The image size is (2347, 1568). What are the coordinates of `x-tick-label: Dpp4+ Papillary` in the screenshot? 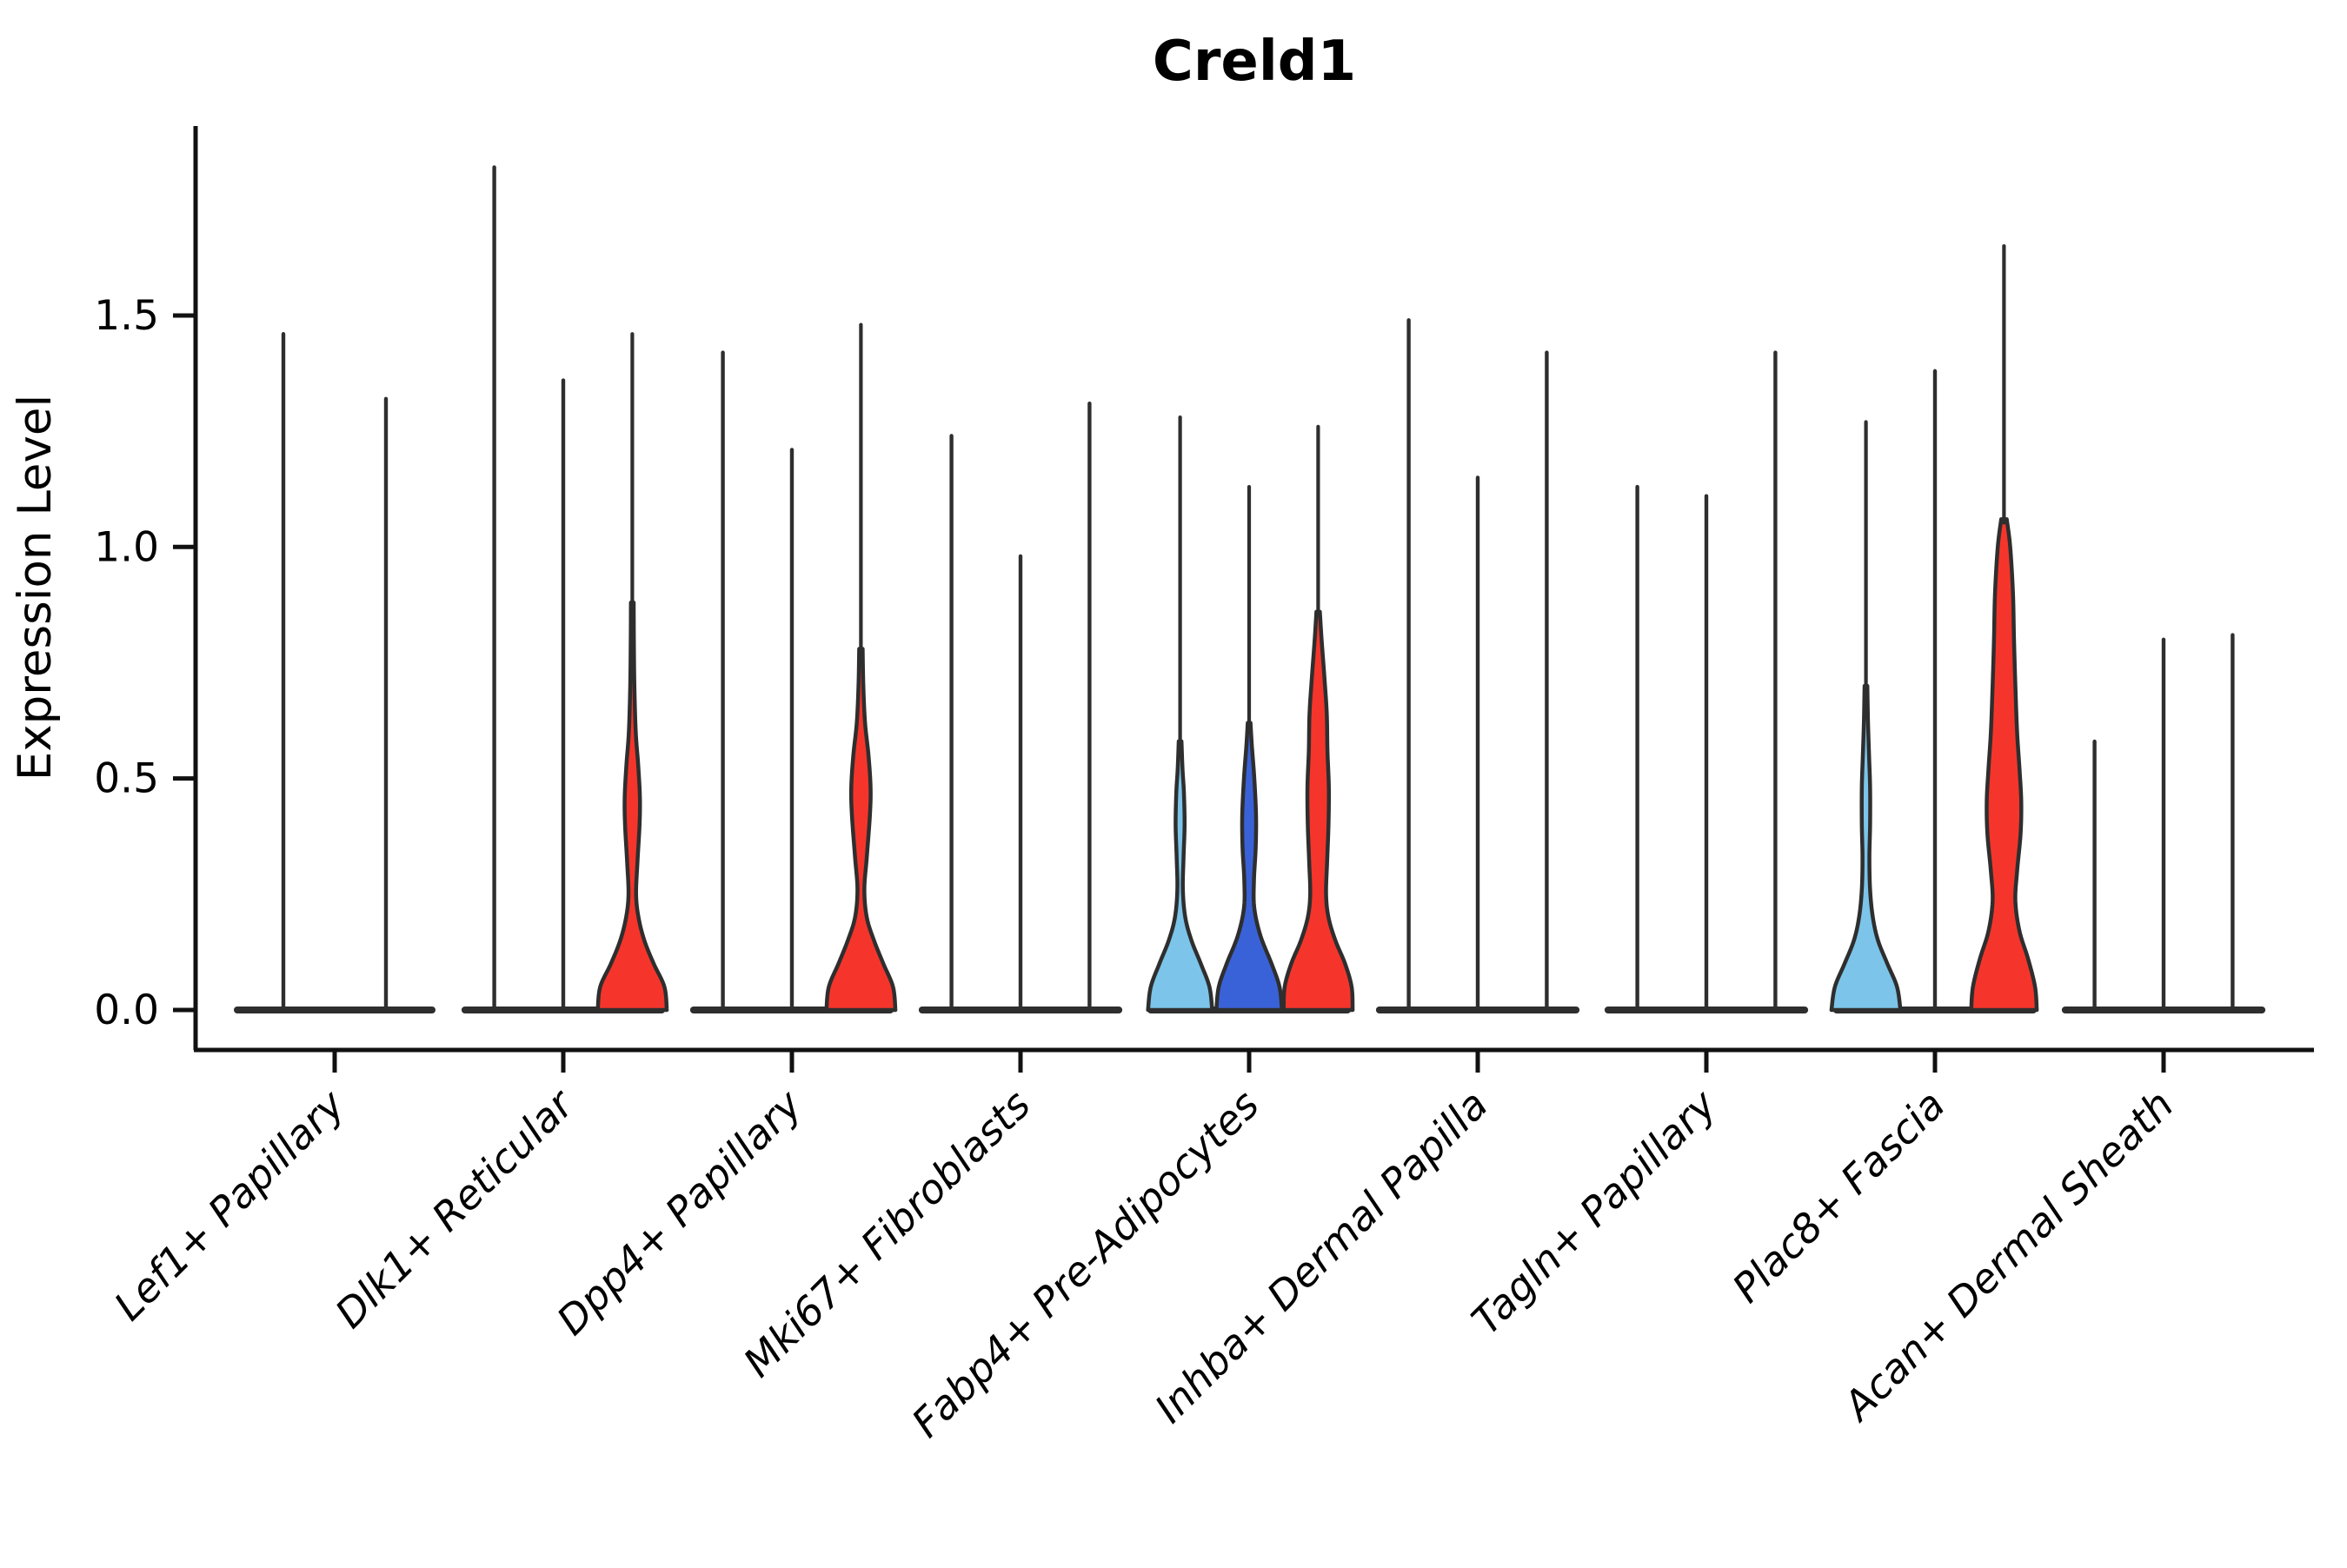 It's located at (679, 1212).